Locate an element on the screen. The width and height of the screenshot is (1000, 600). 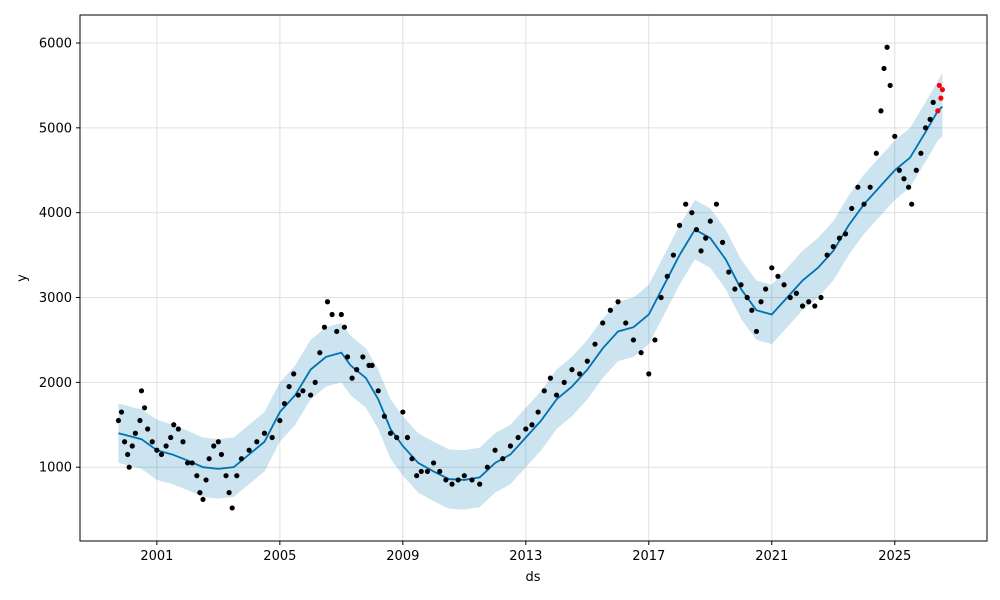
y-tick-label: 4000 is located at coordinates (55, 213).